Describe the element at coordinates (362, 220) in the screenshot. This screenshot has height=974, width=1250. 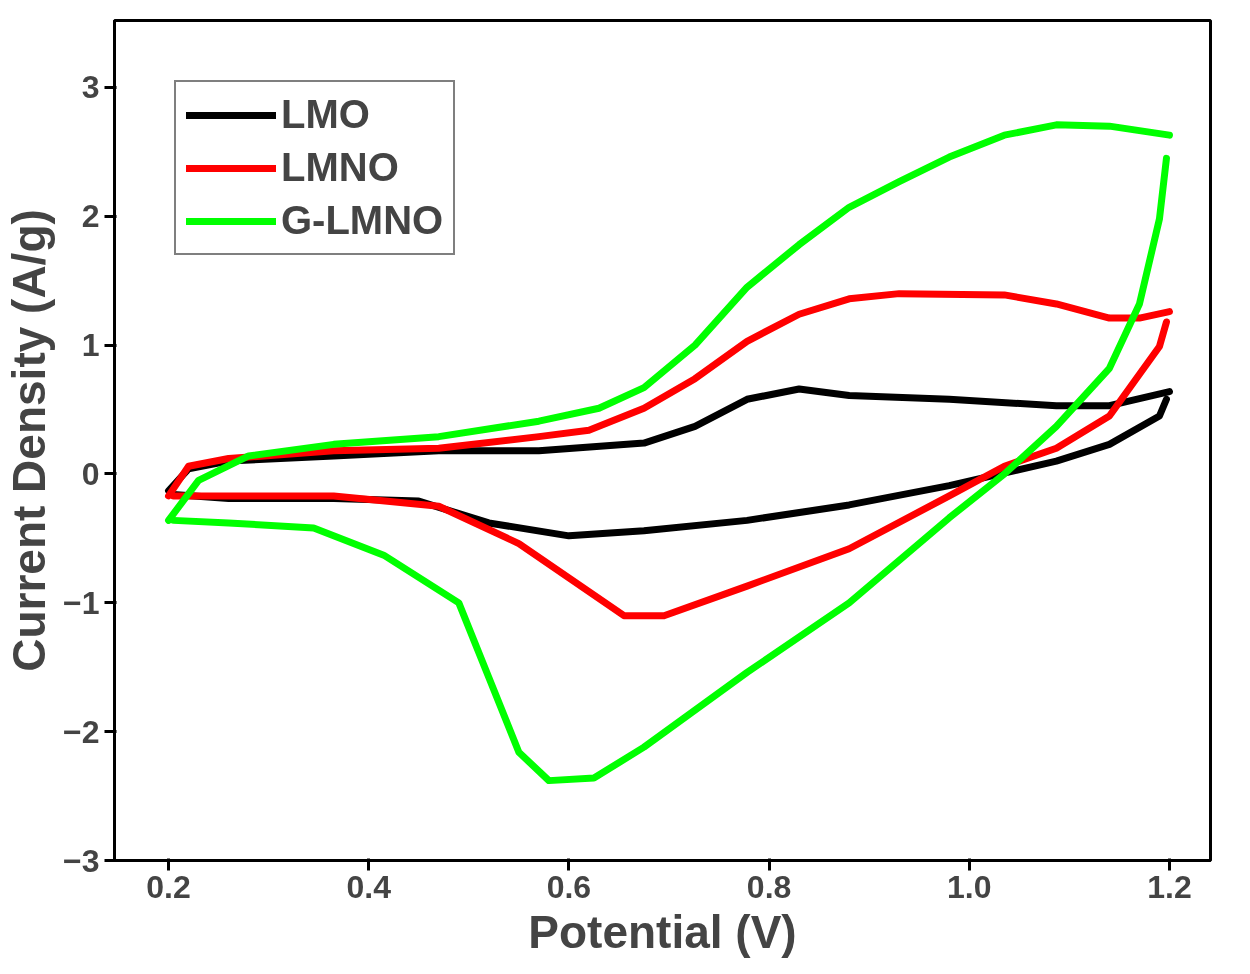
I see `legend-label: G-LMNO` at that location.